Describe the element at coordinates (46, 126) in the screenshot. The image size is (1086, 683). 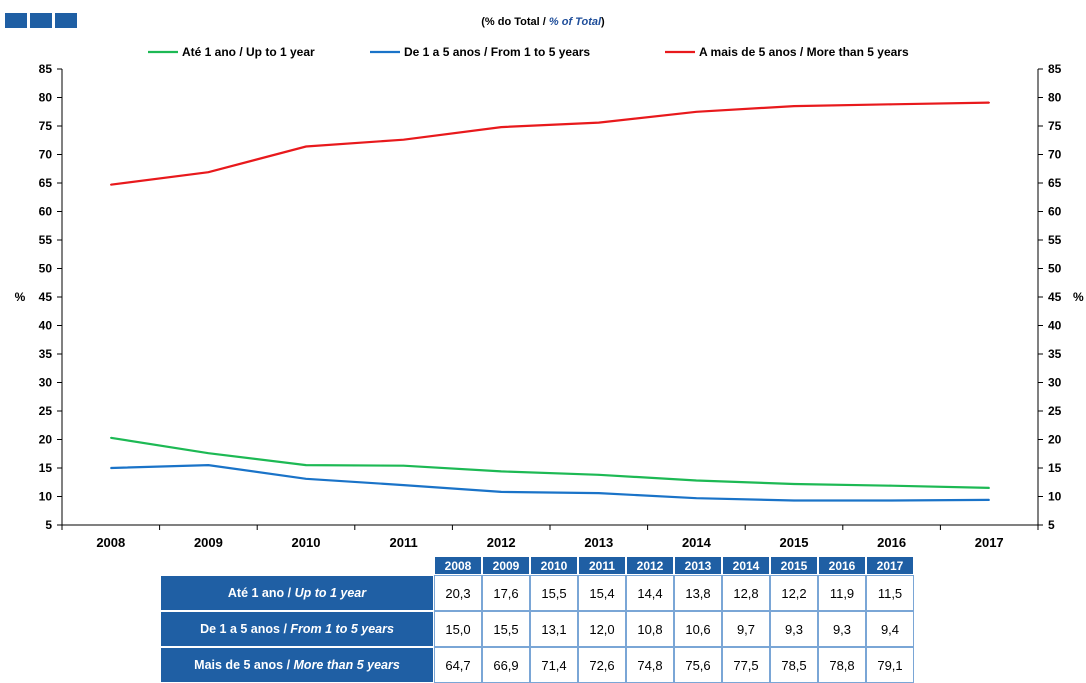
I see `y-tick-label-left: 75` at that location.